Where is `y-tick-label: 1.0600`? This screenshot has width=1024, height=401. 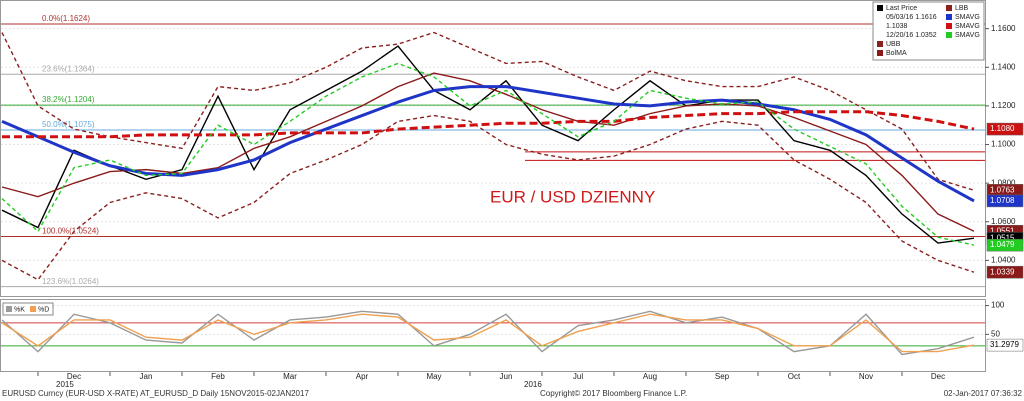 y-tick-label: 1.0600 is located at coordinates (1003, 221).